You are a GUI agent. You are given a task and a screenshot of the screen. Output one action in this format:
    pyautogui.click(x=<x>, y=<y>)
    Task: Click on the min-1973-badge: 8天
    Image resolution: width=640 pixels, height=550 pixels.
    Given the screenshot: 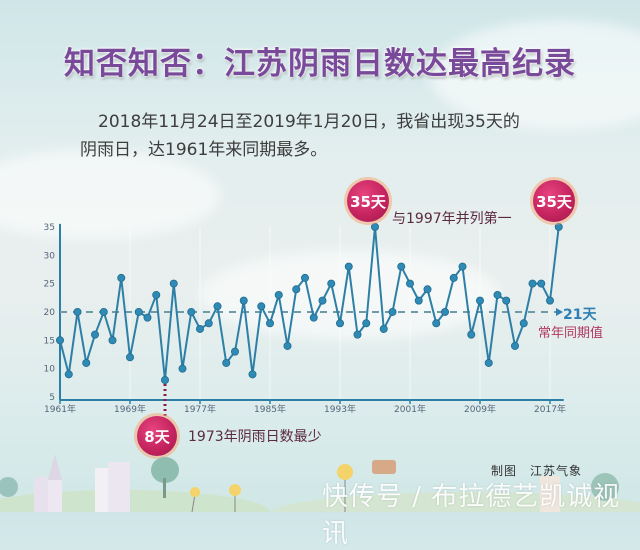 What is the action you would take?
    pyautogui.click(x=157, y=437)
    